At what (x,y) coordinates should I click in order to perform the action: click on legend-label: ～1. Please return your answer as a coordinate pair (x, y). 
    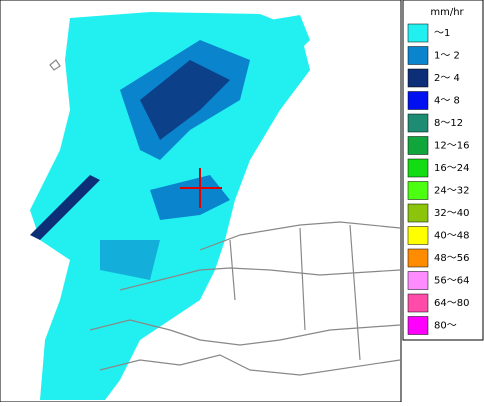
    Looking at the image, I should click on (442, 33).